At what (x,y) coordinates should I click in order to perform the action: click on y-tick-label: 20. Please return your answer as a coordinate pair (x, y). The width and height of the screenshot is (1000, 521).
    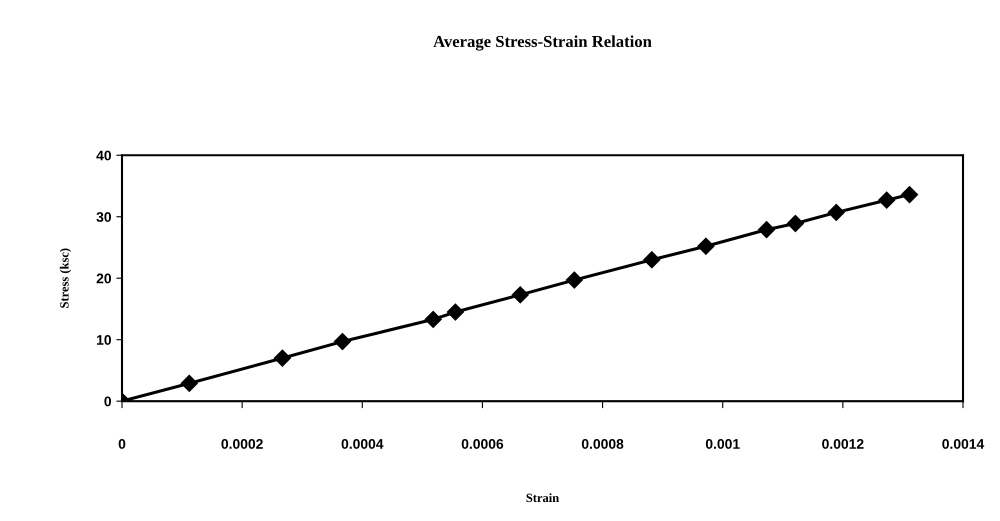
    Looking at the image, I should click on (104, 279).